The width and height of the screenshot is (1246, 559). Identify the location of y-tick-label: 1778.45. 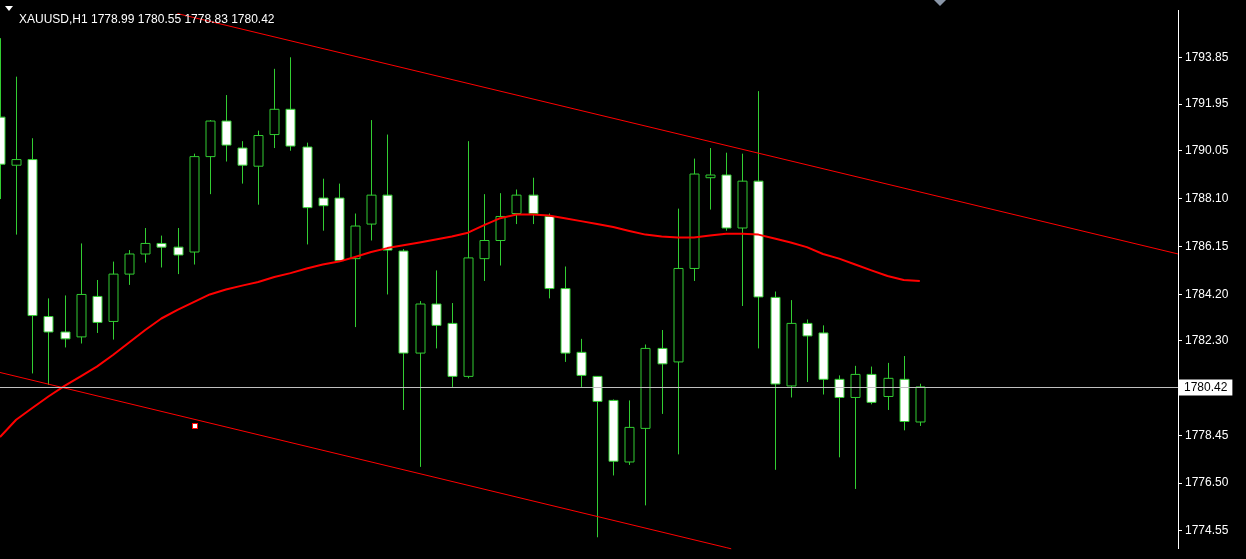
(1207, 434).